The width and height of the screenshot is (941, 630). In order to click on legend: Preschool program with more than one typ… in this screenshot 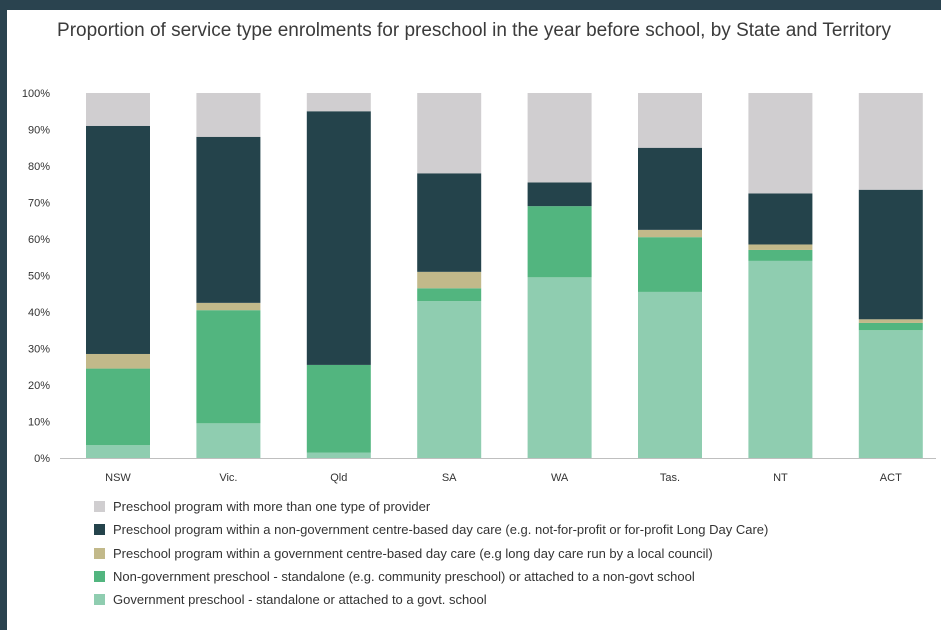, I will do `click(431, 553)`.